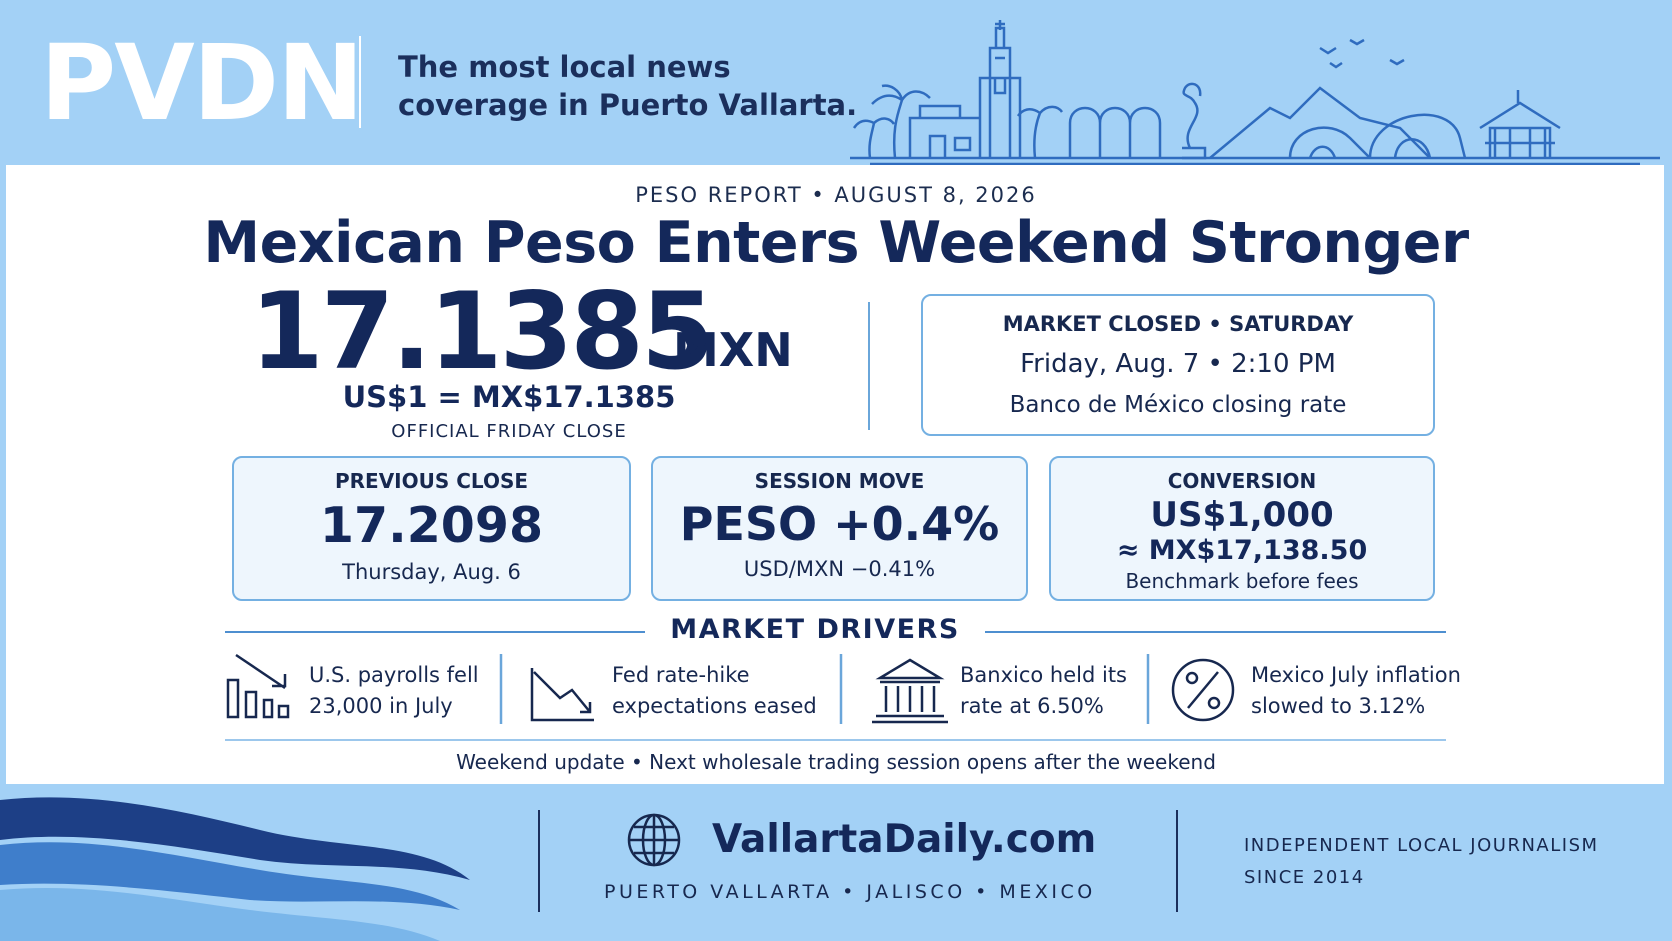  Describe the element at coordinates (836, 195) in the screenshot. I see `kicker: PESO REPORT • AUGUST 8, 2026` at that location.